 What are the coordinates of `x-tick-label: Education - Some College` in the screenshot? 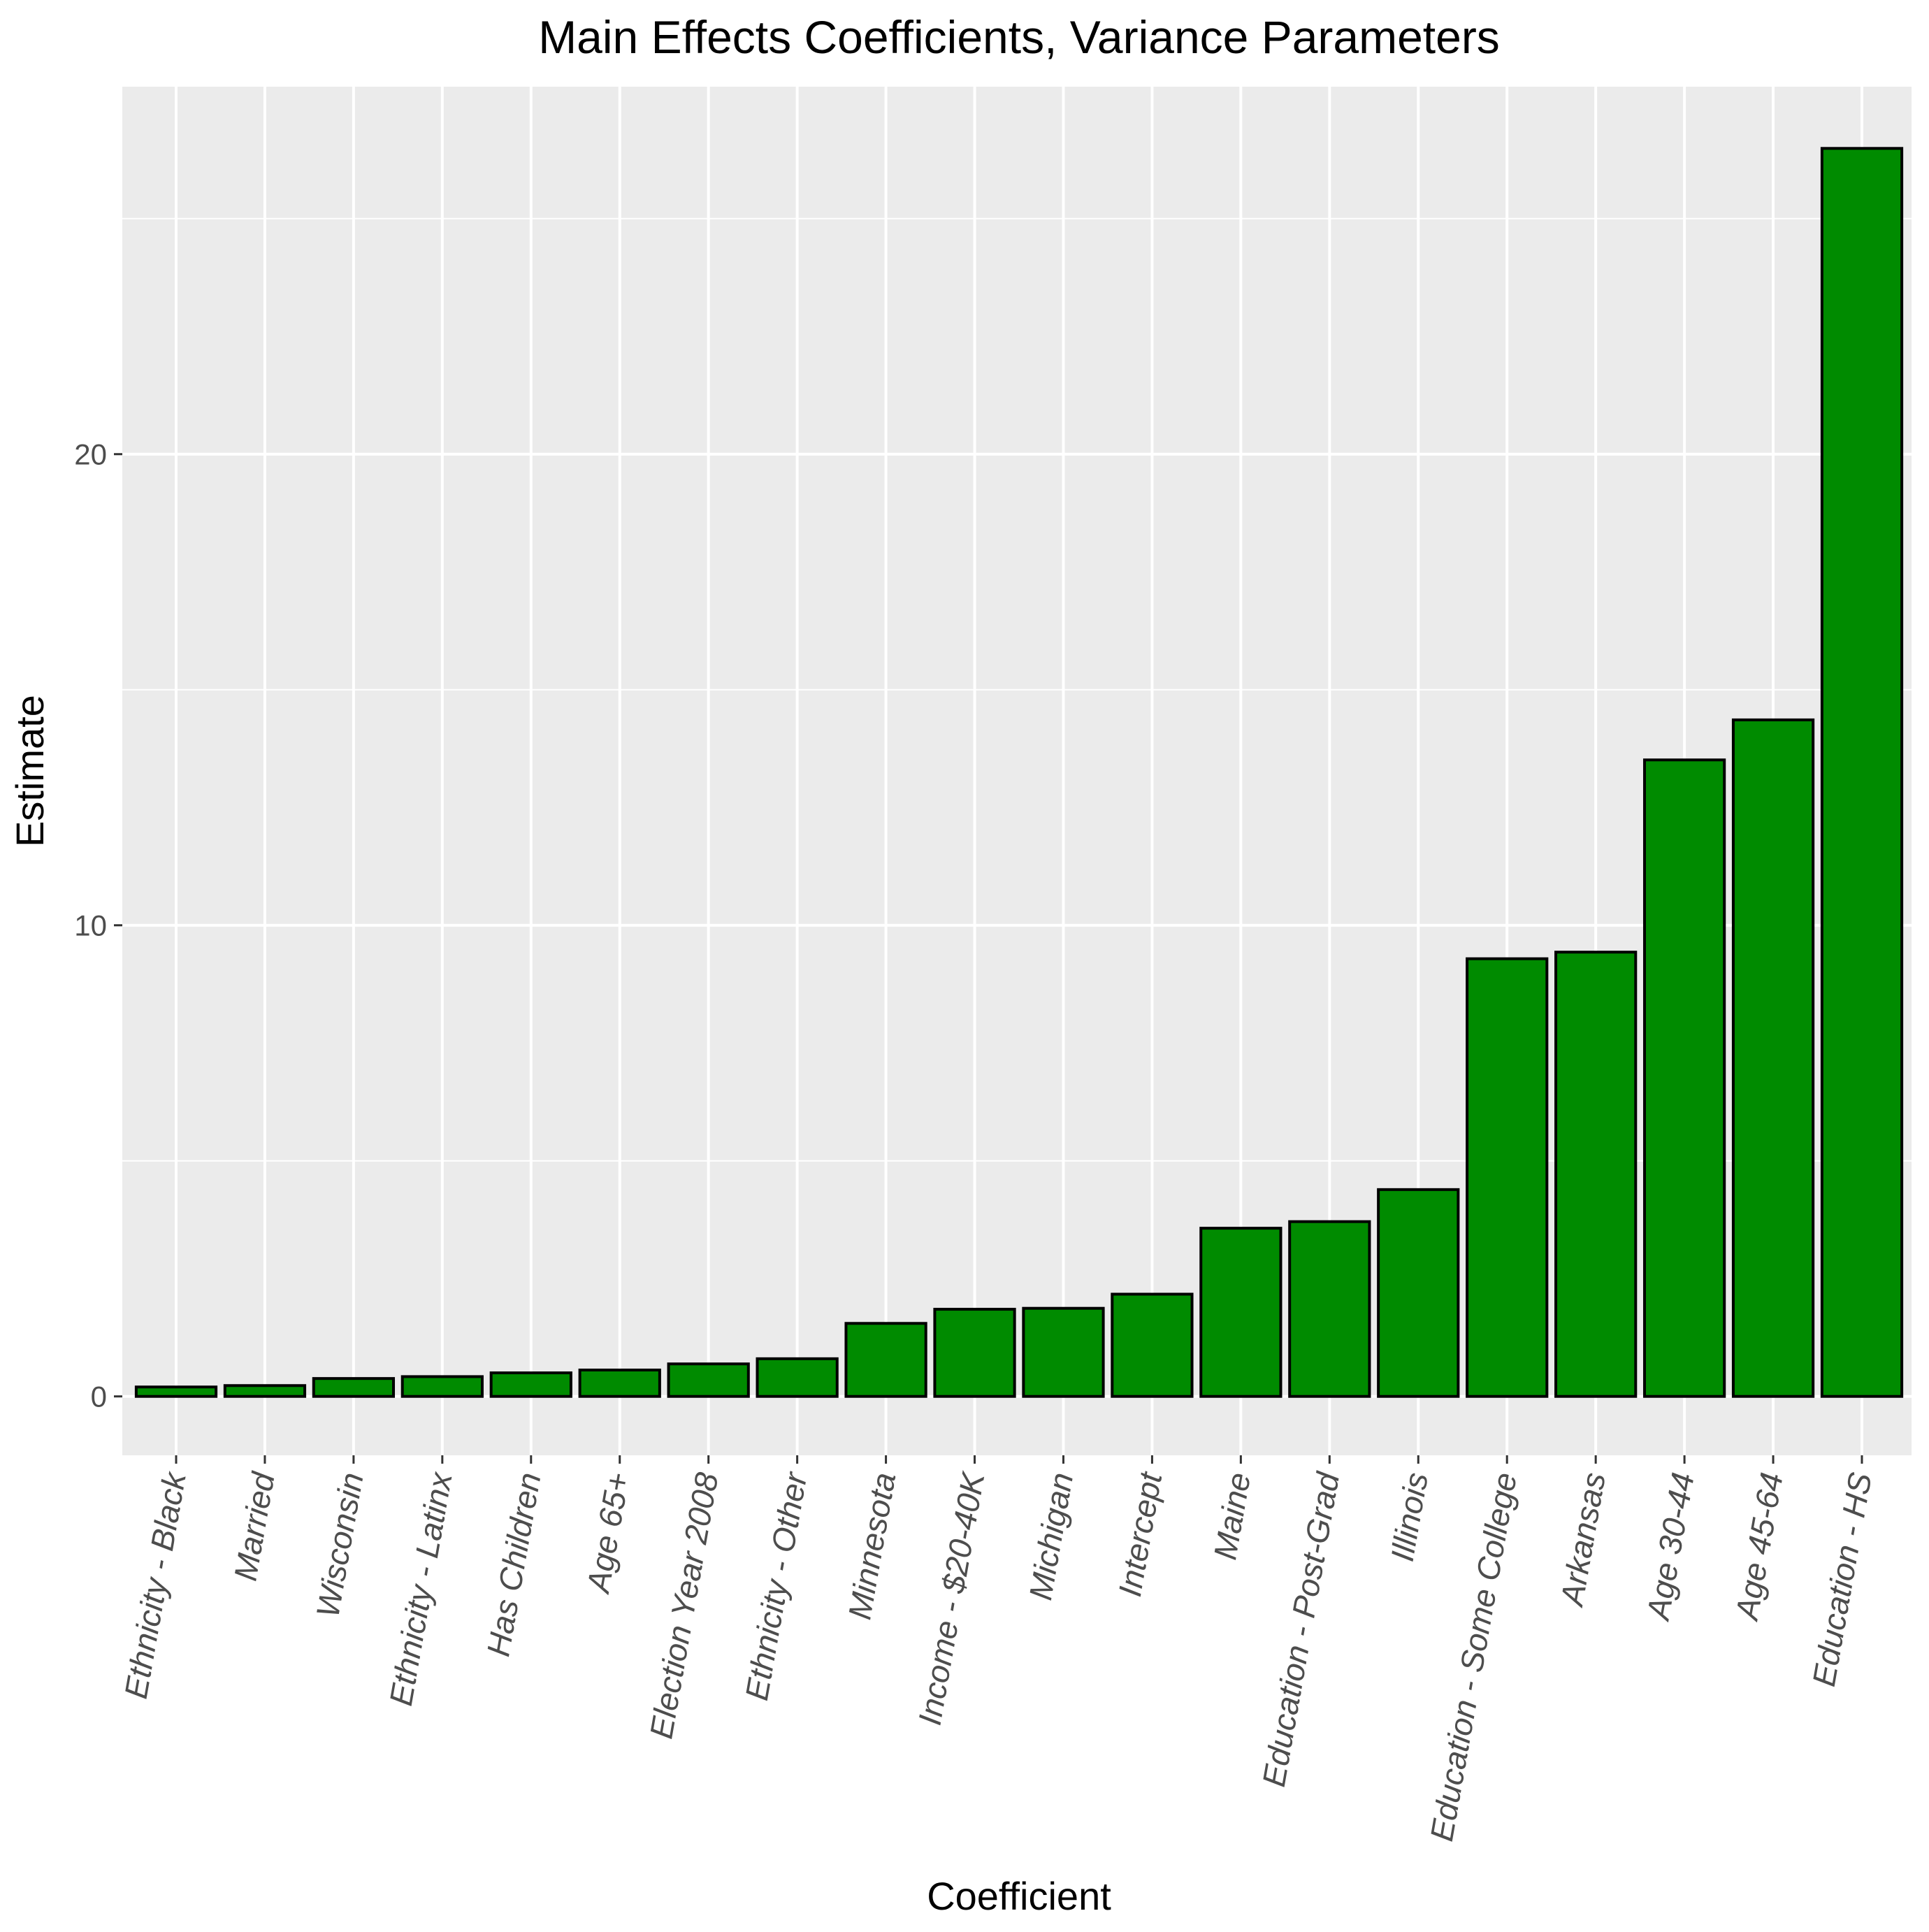 It's located at (1474, 1657).